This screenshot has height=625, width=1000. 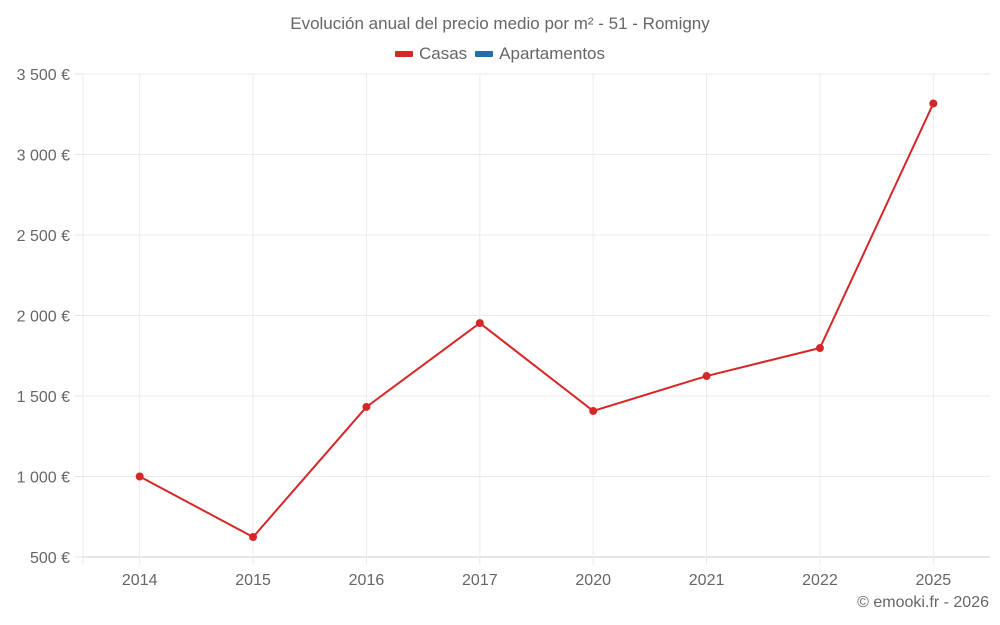 What do you see at coordinates (50, 558) in the screenshot?
I see `y-tick-label: 500 €` at bounding box center [50, 558].